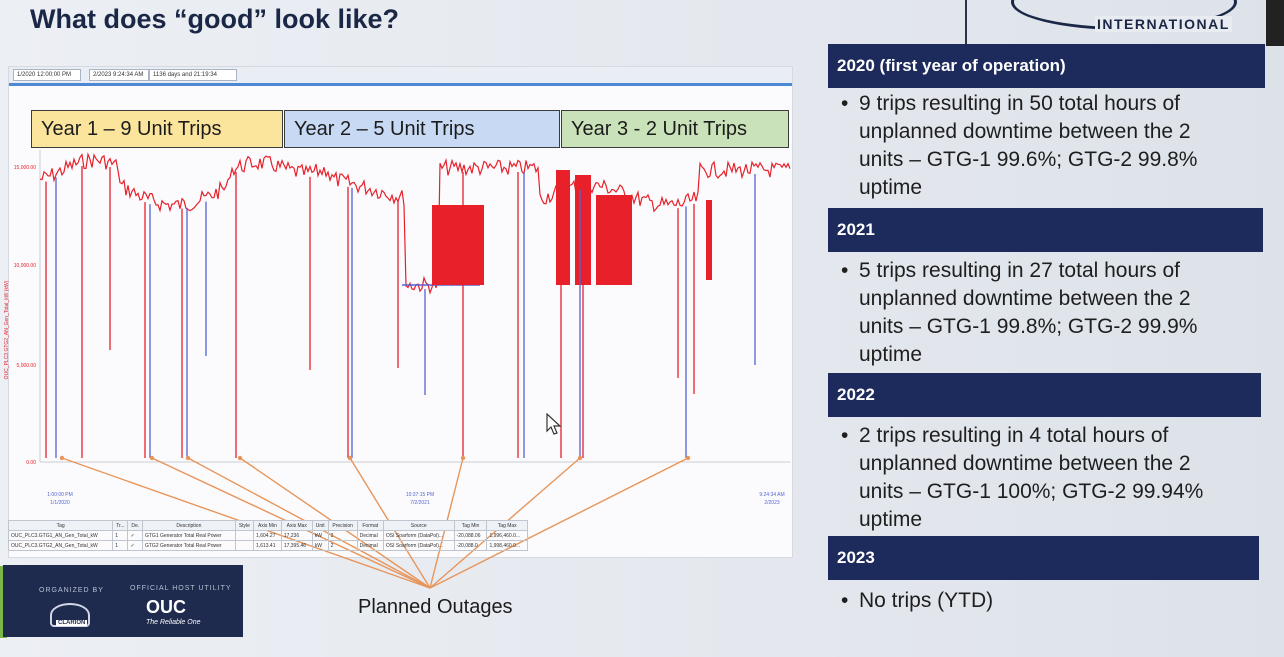 The width and height of the screenshot is (1284, 657). Describe the element at coordinates (47, 75) in the screenshot. I see `start-time-field: 1/2020 12:00:00 PM` at that location.